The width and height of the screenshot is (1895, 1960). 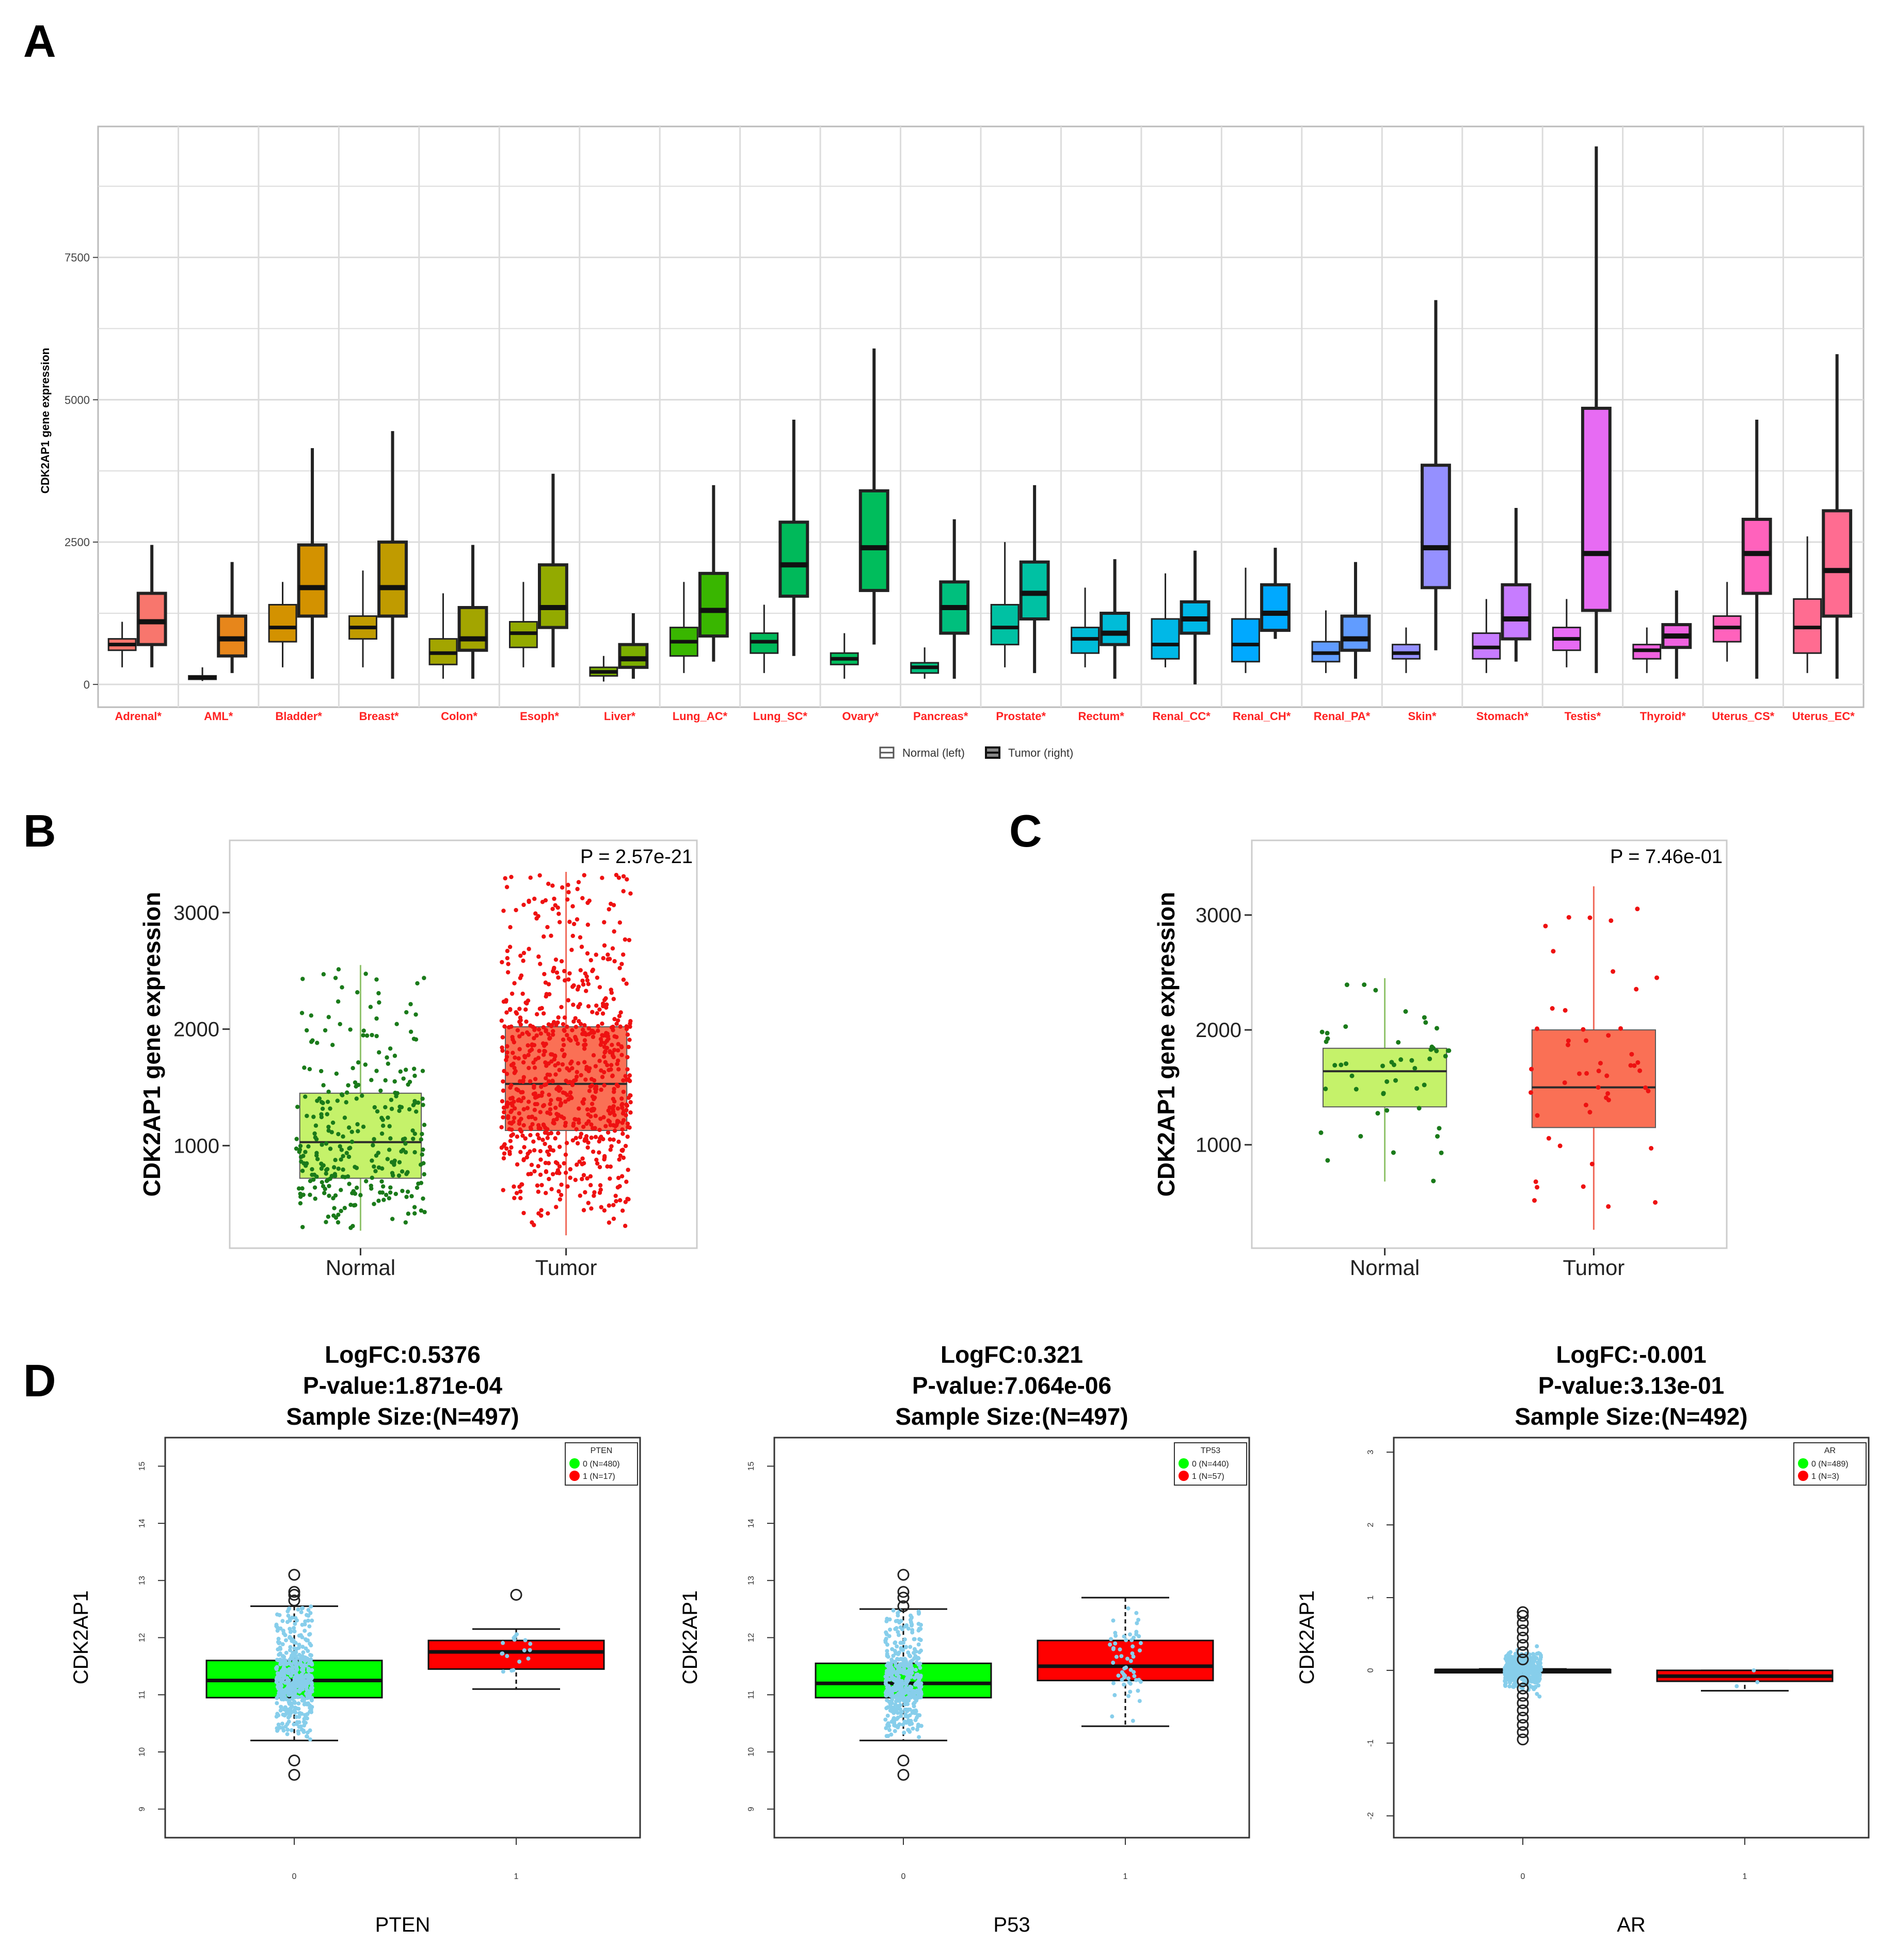 I want to click on legend-item: 1 (N=3), so click(x=1825, y=1476).